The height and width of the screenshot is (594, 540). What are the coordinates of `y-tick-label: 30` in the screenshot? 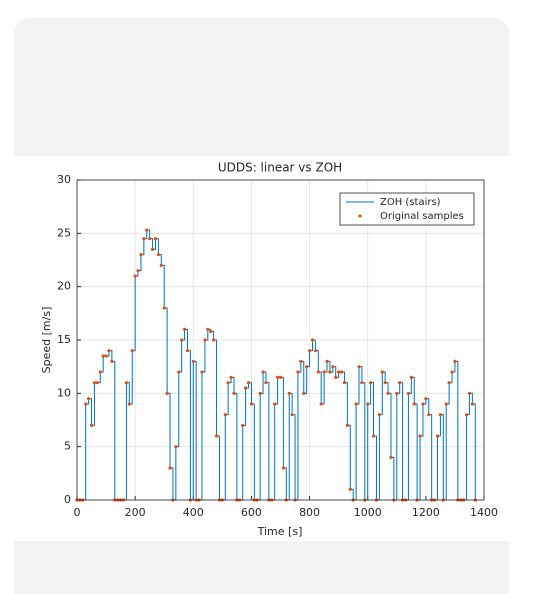 It's located at (64, 179).